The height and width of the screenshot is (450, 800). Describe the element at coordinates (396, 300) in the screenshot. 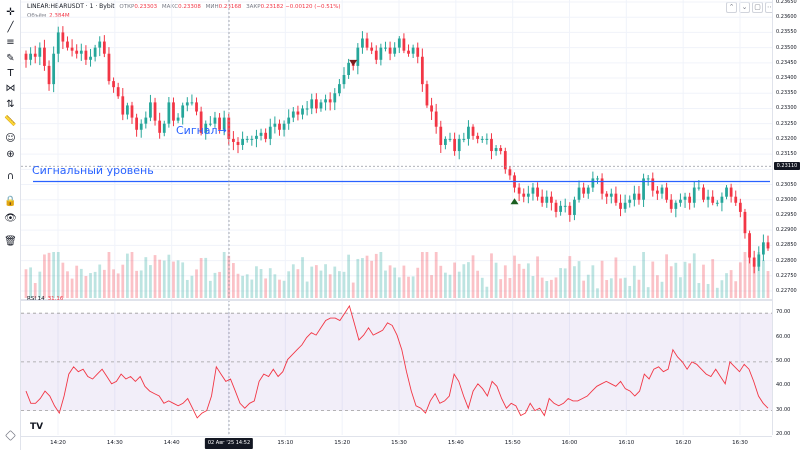

I see `pane-divider` at that location.